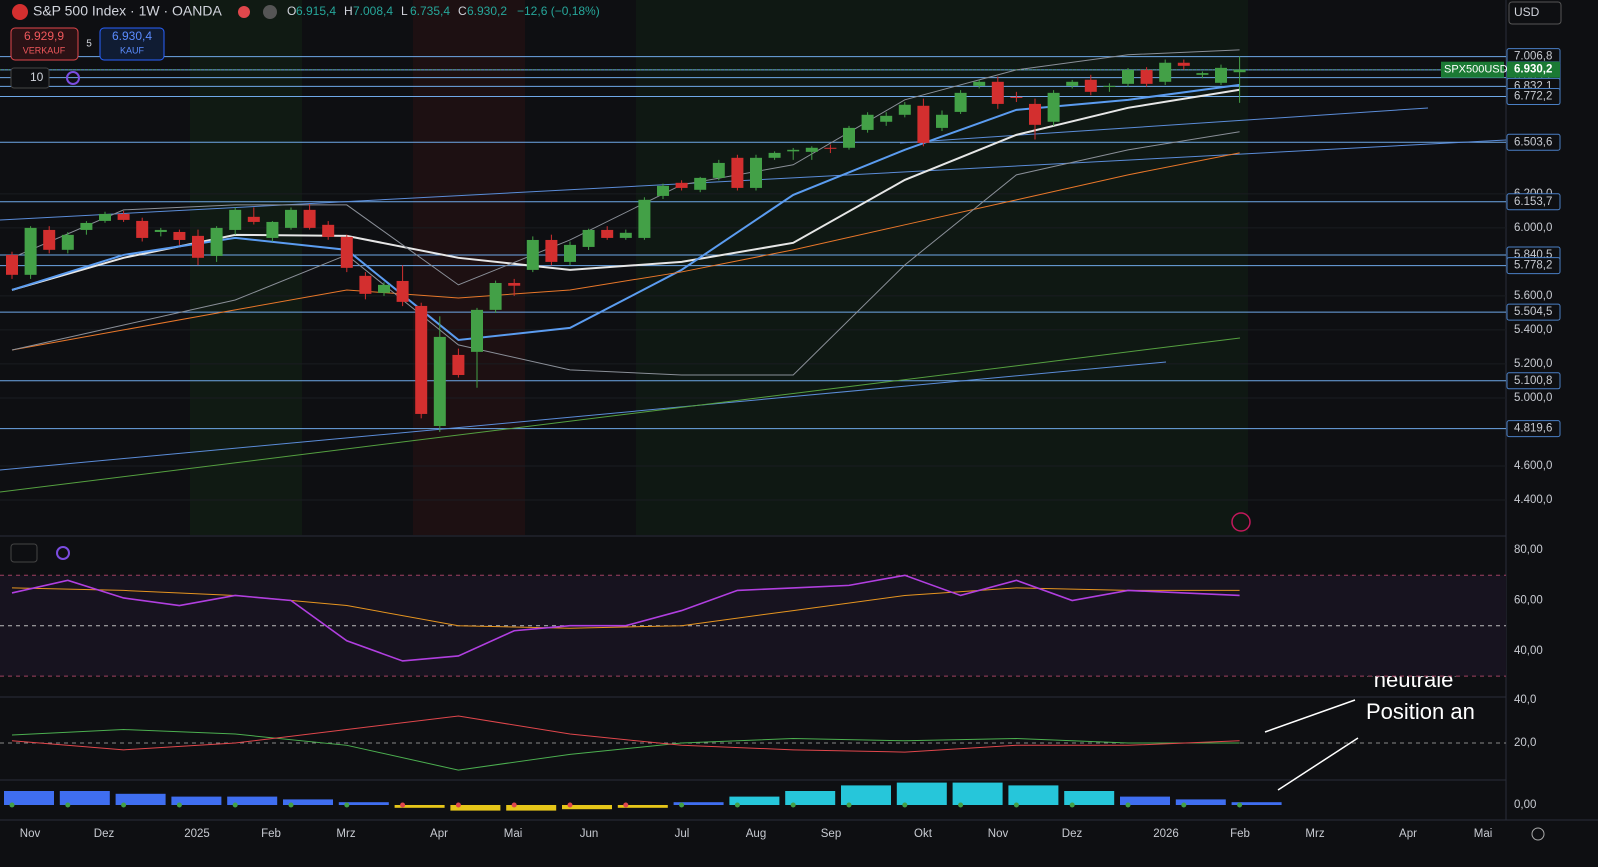  Describe the element at coordinates (1533, 228) in the screenshot. I see `y-tick-label: 6.000,0` at that location.